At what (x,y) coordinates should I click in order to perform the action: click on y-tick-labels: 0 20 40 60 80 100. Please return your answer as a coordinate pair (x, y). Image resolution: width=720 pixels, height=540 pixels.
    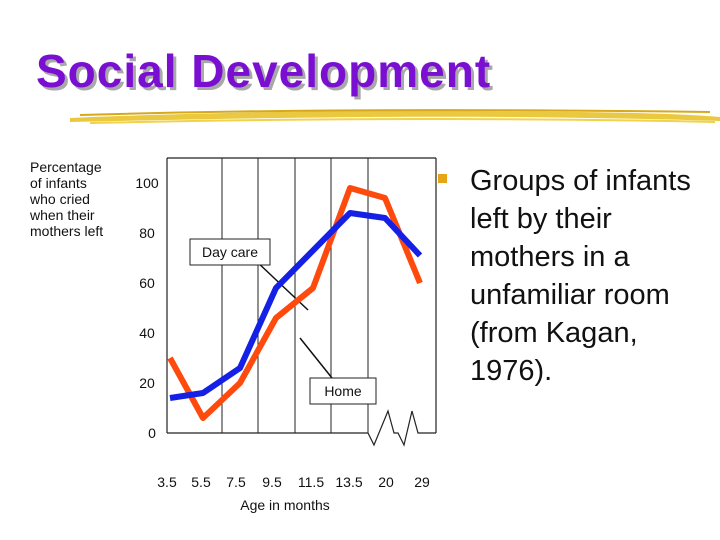
    Looking at the image, I should click on (147, 308).